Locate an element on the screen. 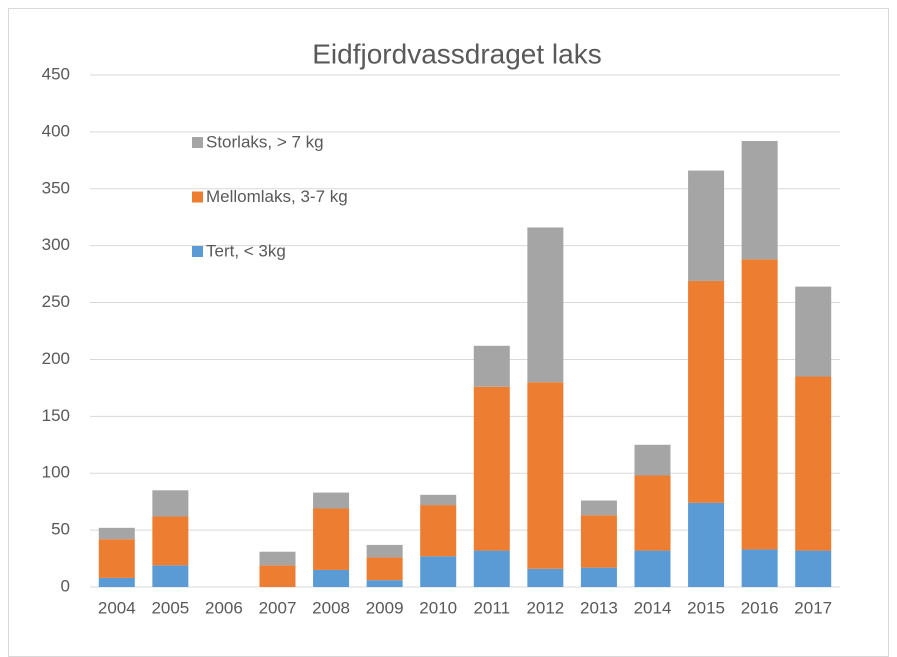 The height and width of the screenshot is (657, 897). x-tick-label: 2011 is located at coordinates (492, 607).